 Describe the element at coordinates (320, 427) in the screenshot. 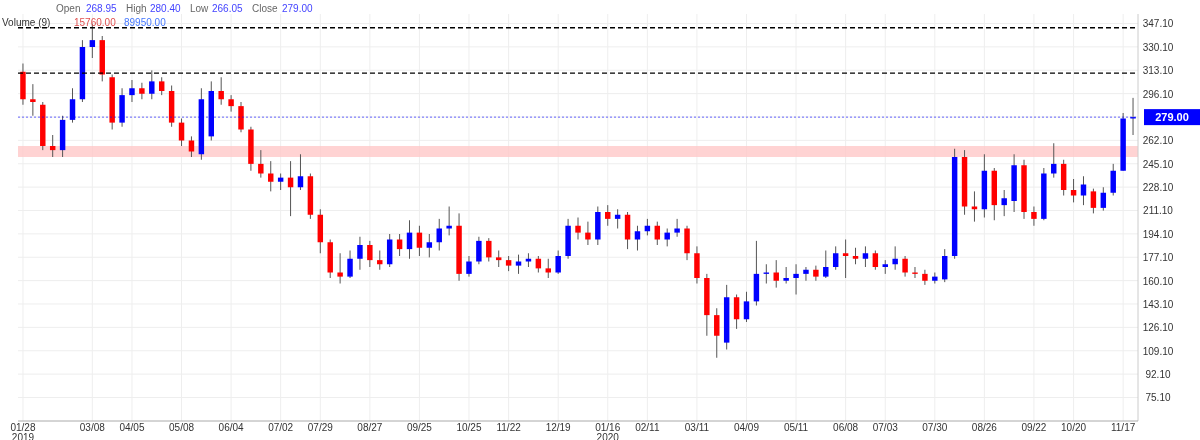

I see `x-tick-label: 07/29` at that location.